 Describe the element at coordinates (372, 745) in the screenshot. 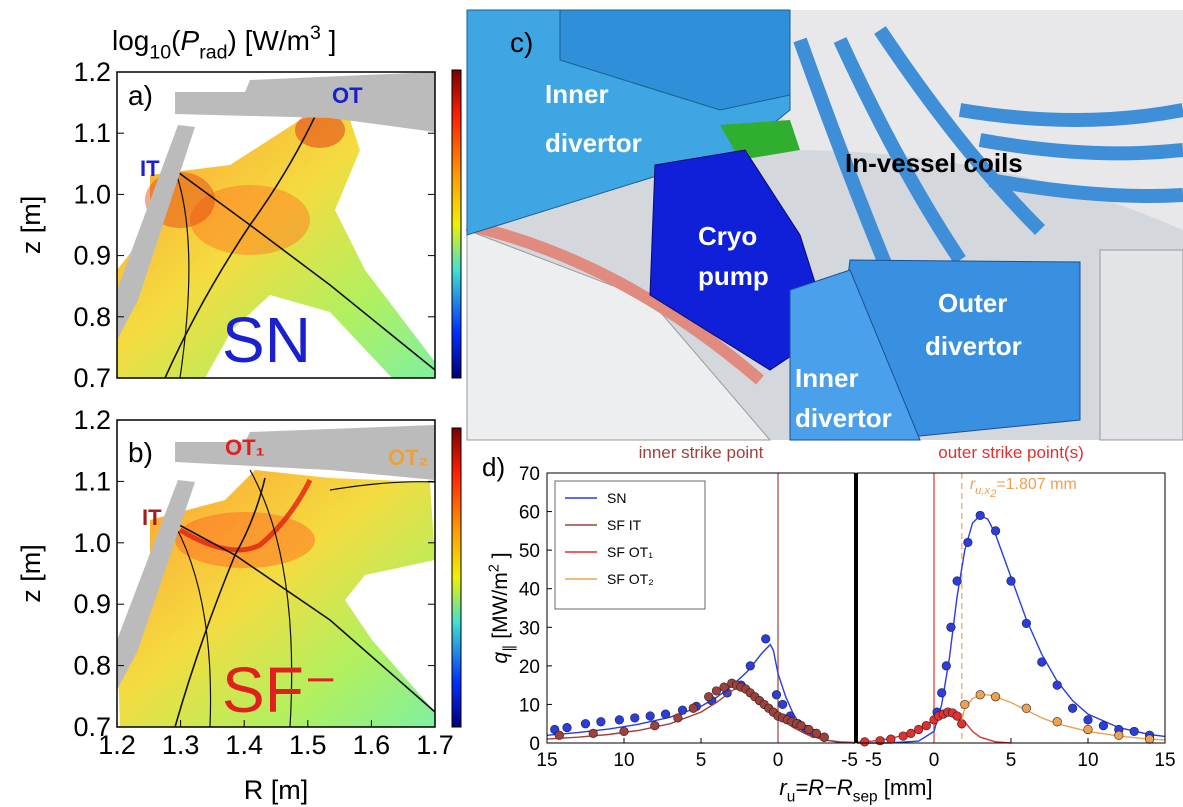

I see `x-tick-label: 1.6` at that location.